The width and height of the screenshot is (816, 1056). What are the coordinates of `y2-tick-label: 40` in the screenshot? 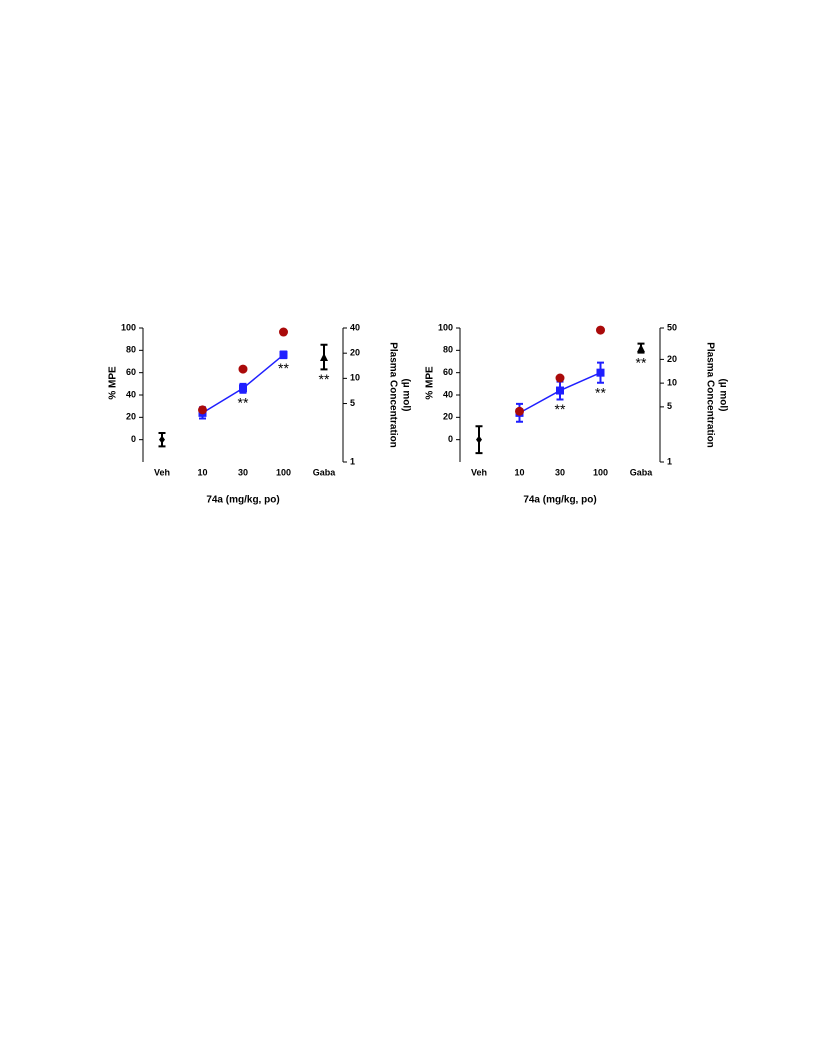 It's located at (355, 327).